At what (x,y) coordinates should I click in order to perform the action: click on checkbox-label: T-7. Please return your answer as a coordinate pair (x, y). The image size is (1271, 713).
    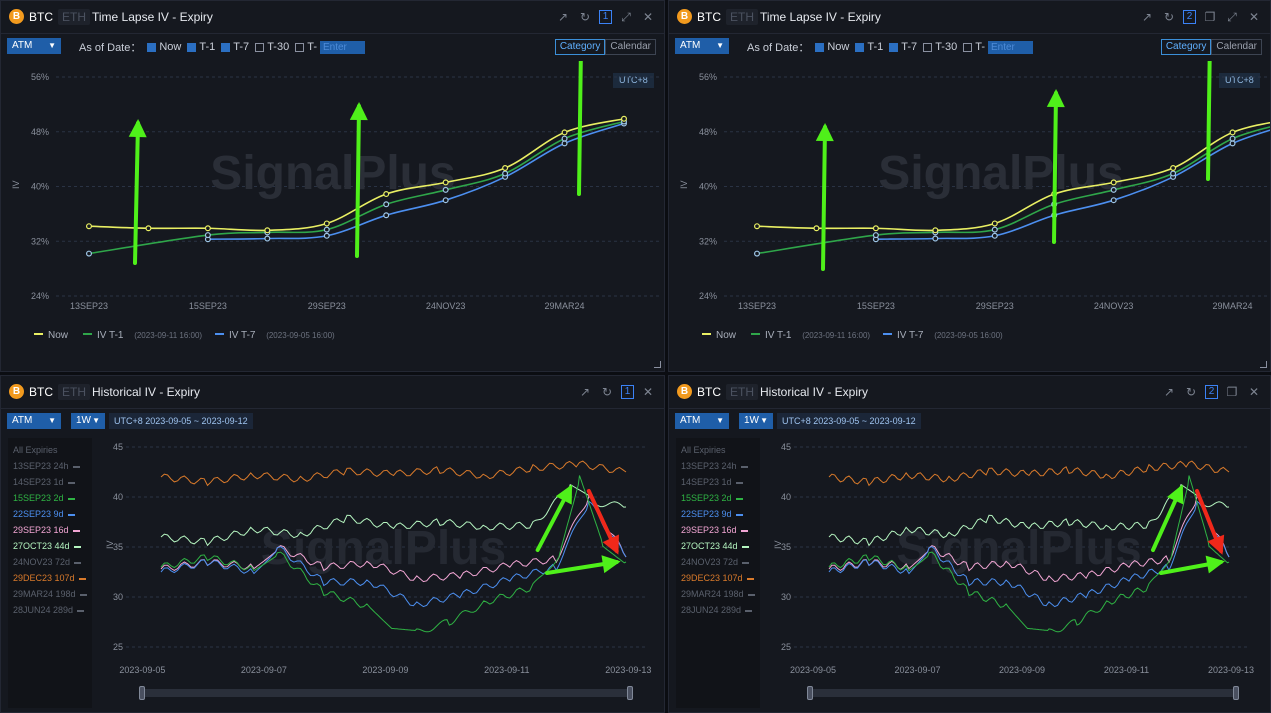
    Looking at the image, I should click on (241, 47).